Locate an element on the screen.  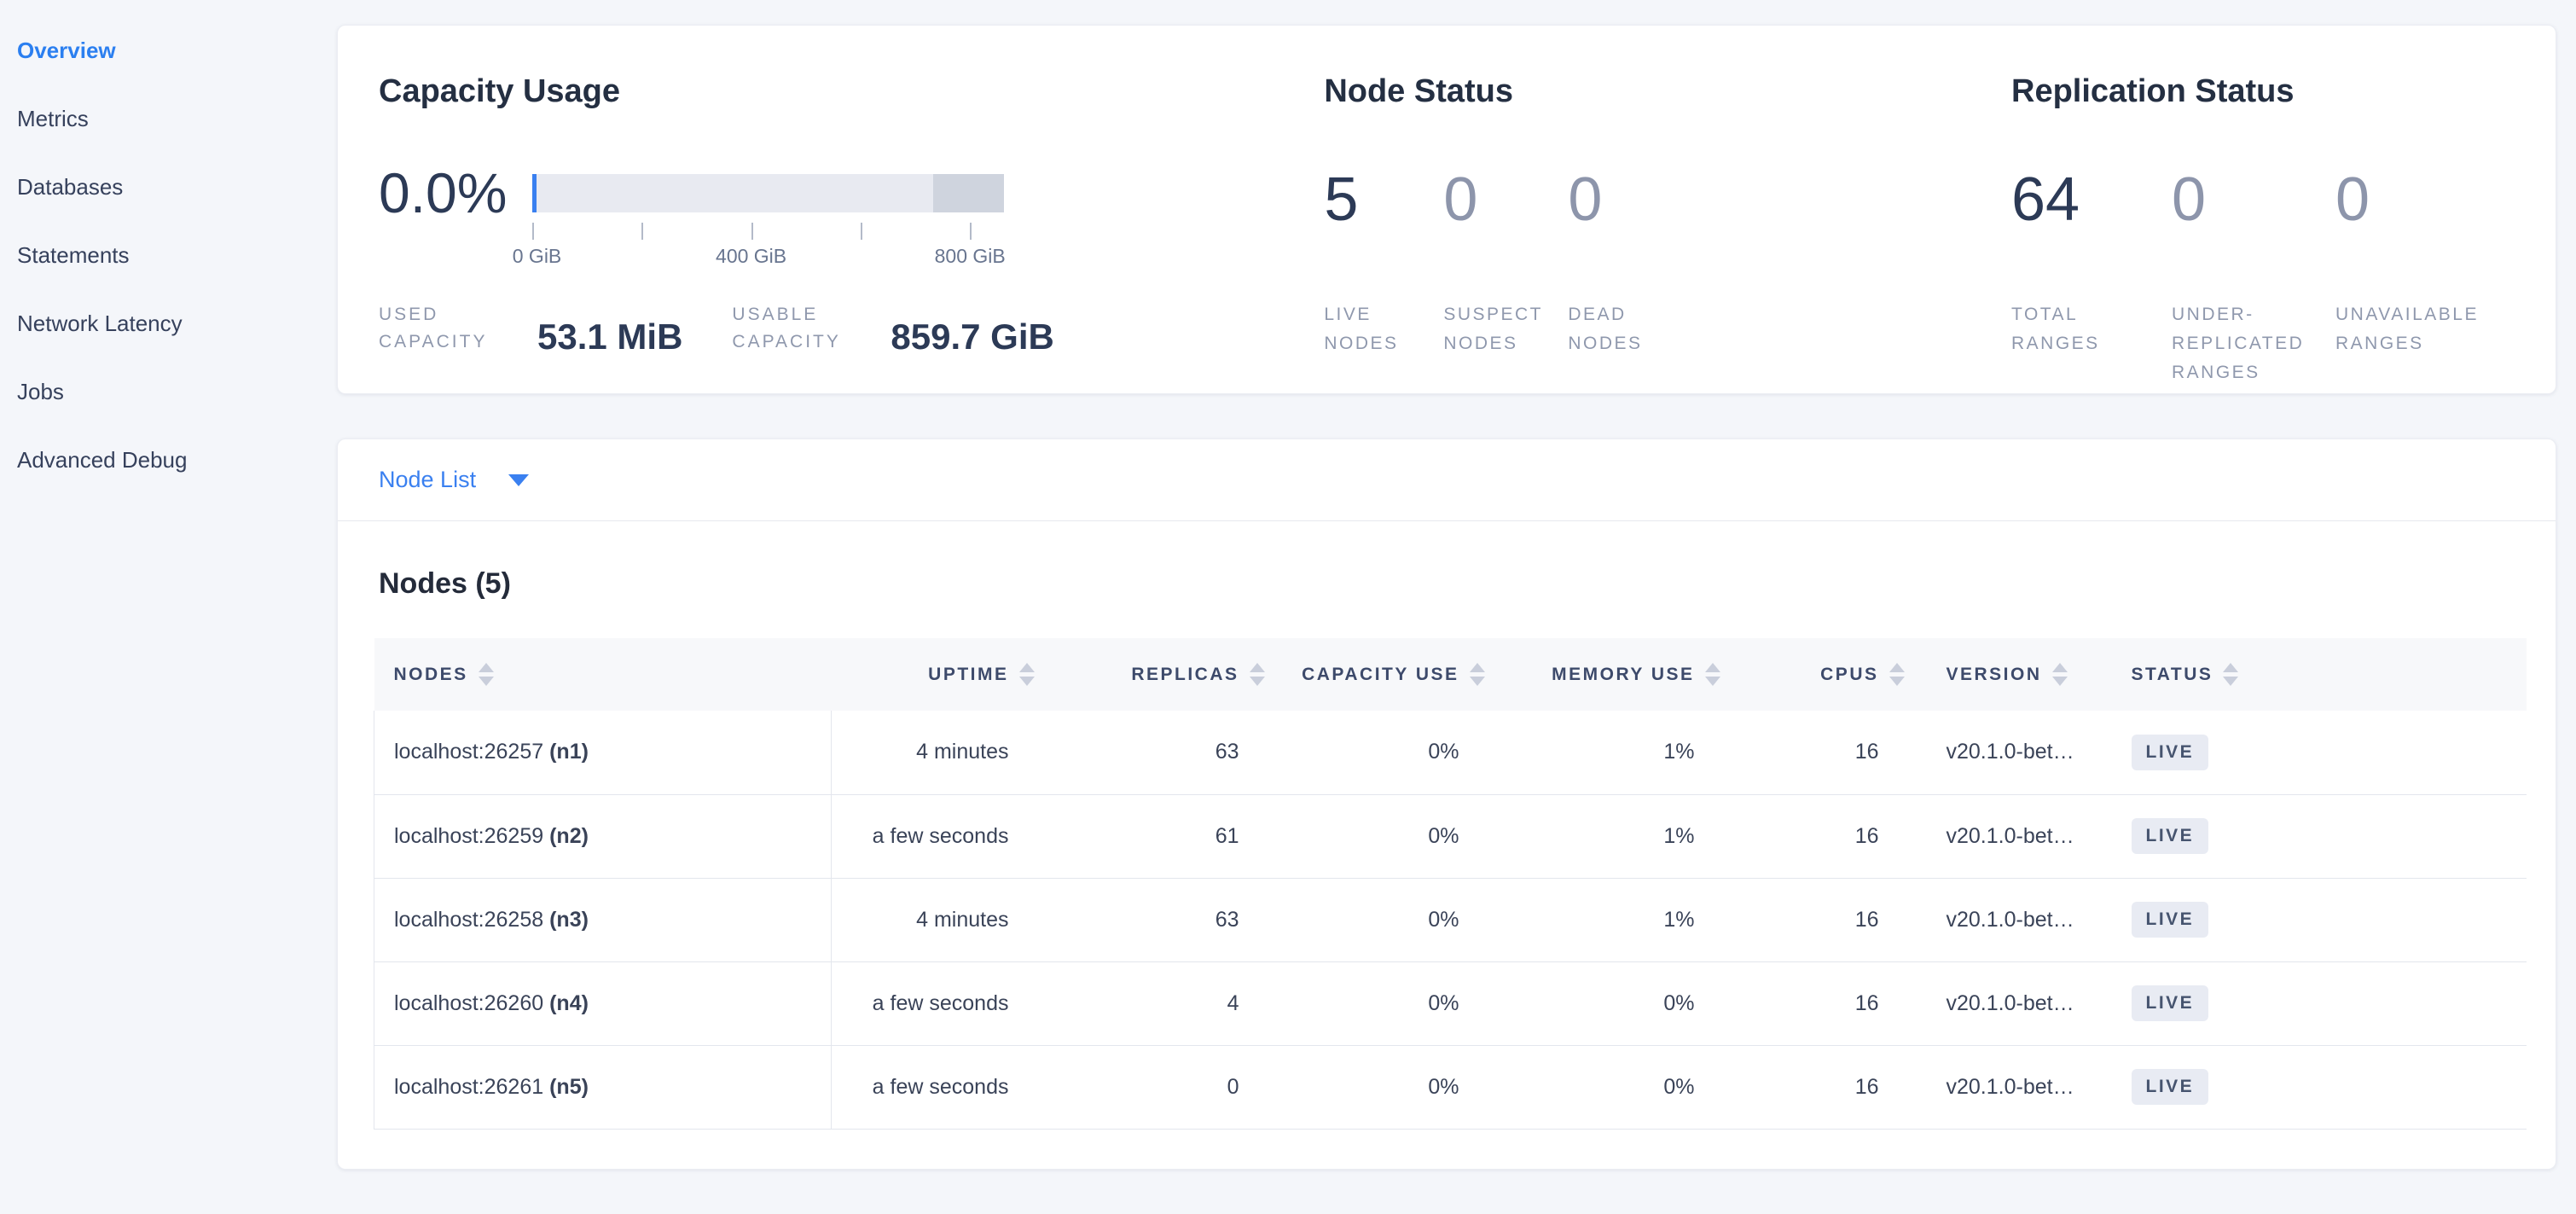
column-header-cpus: CPUS is located at coordinates (1820, 675).